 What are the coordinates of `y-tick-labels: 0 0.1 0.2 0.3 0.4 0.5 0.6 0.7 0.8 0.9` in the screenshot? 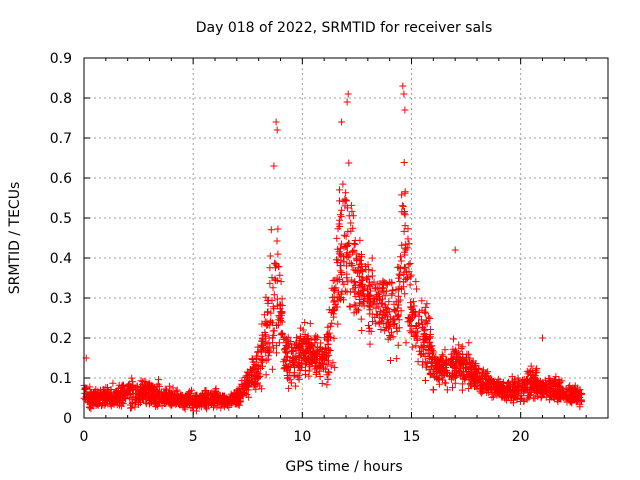 It's located at (61, 239).